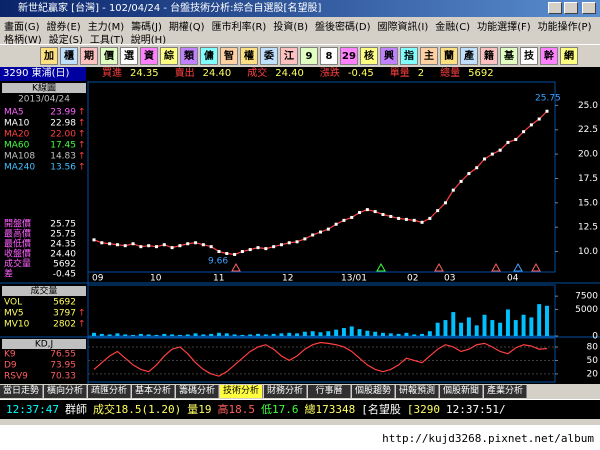 The width and height of the screenshot is (600, 450). I want to click on watermark-url: http://kujd3268.pixnet.net/album, so click(488, 438).